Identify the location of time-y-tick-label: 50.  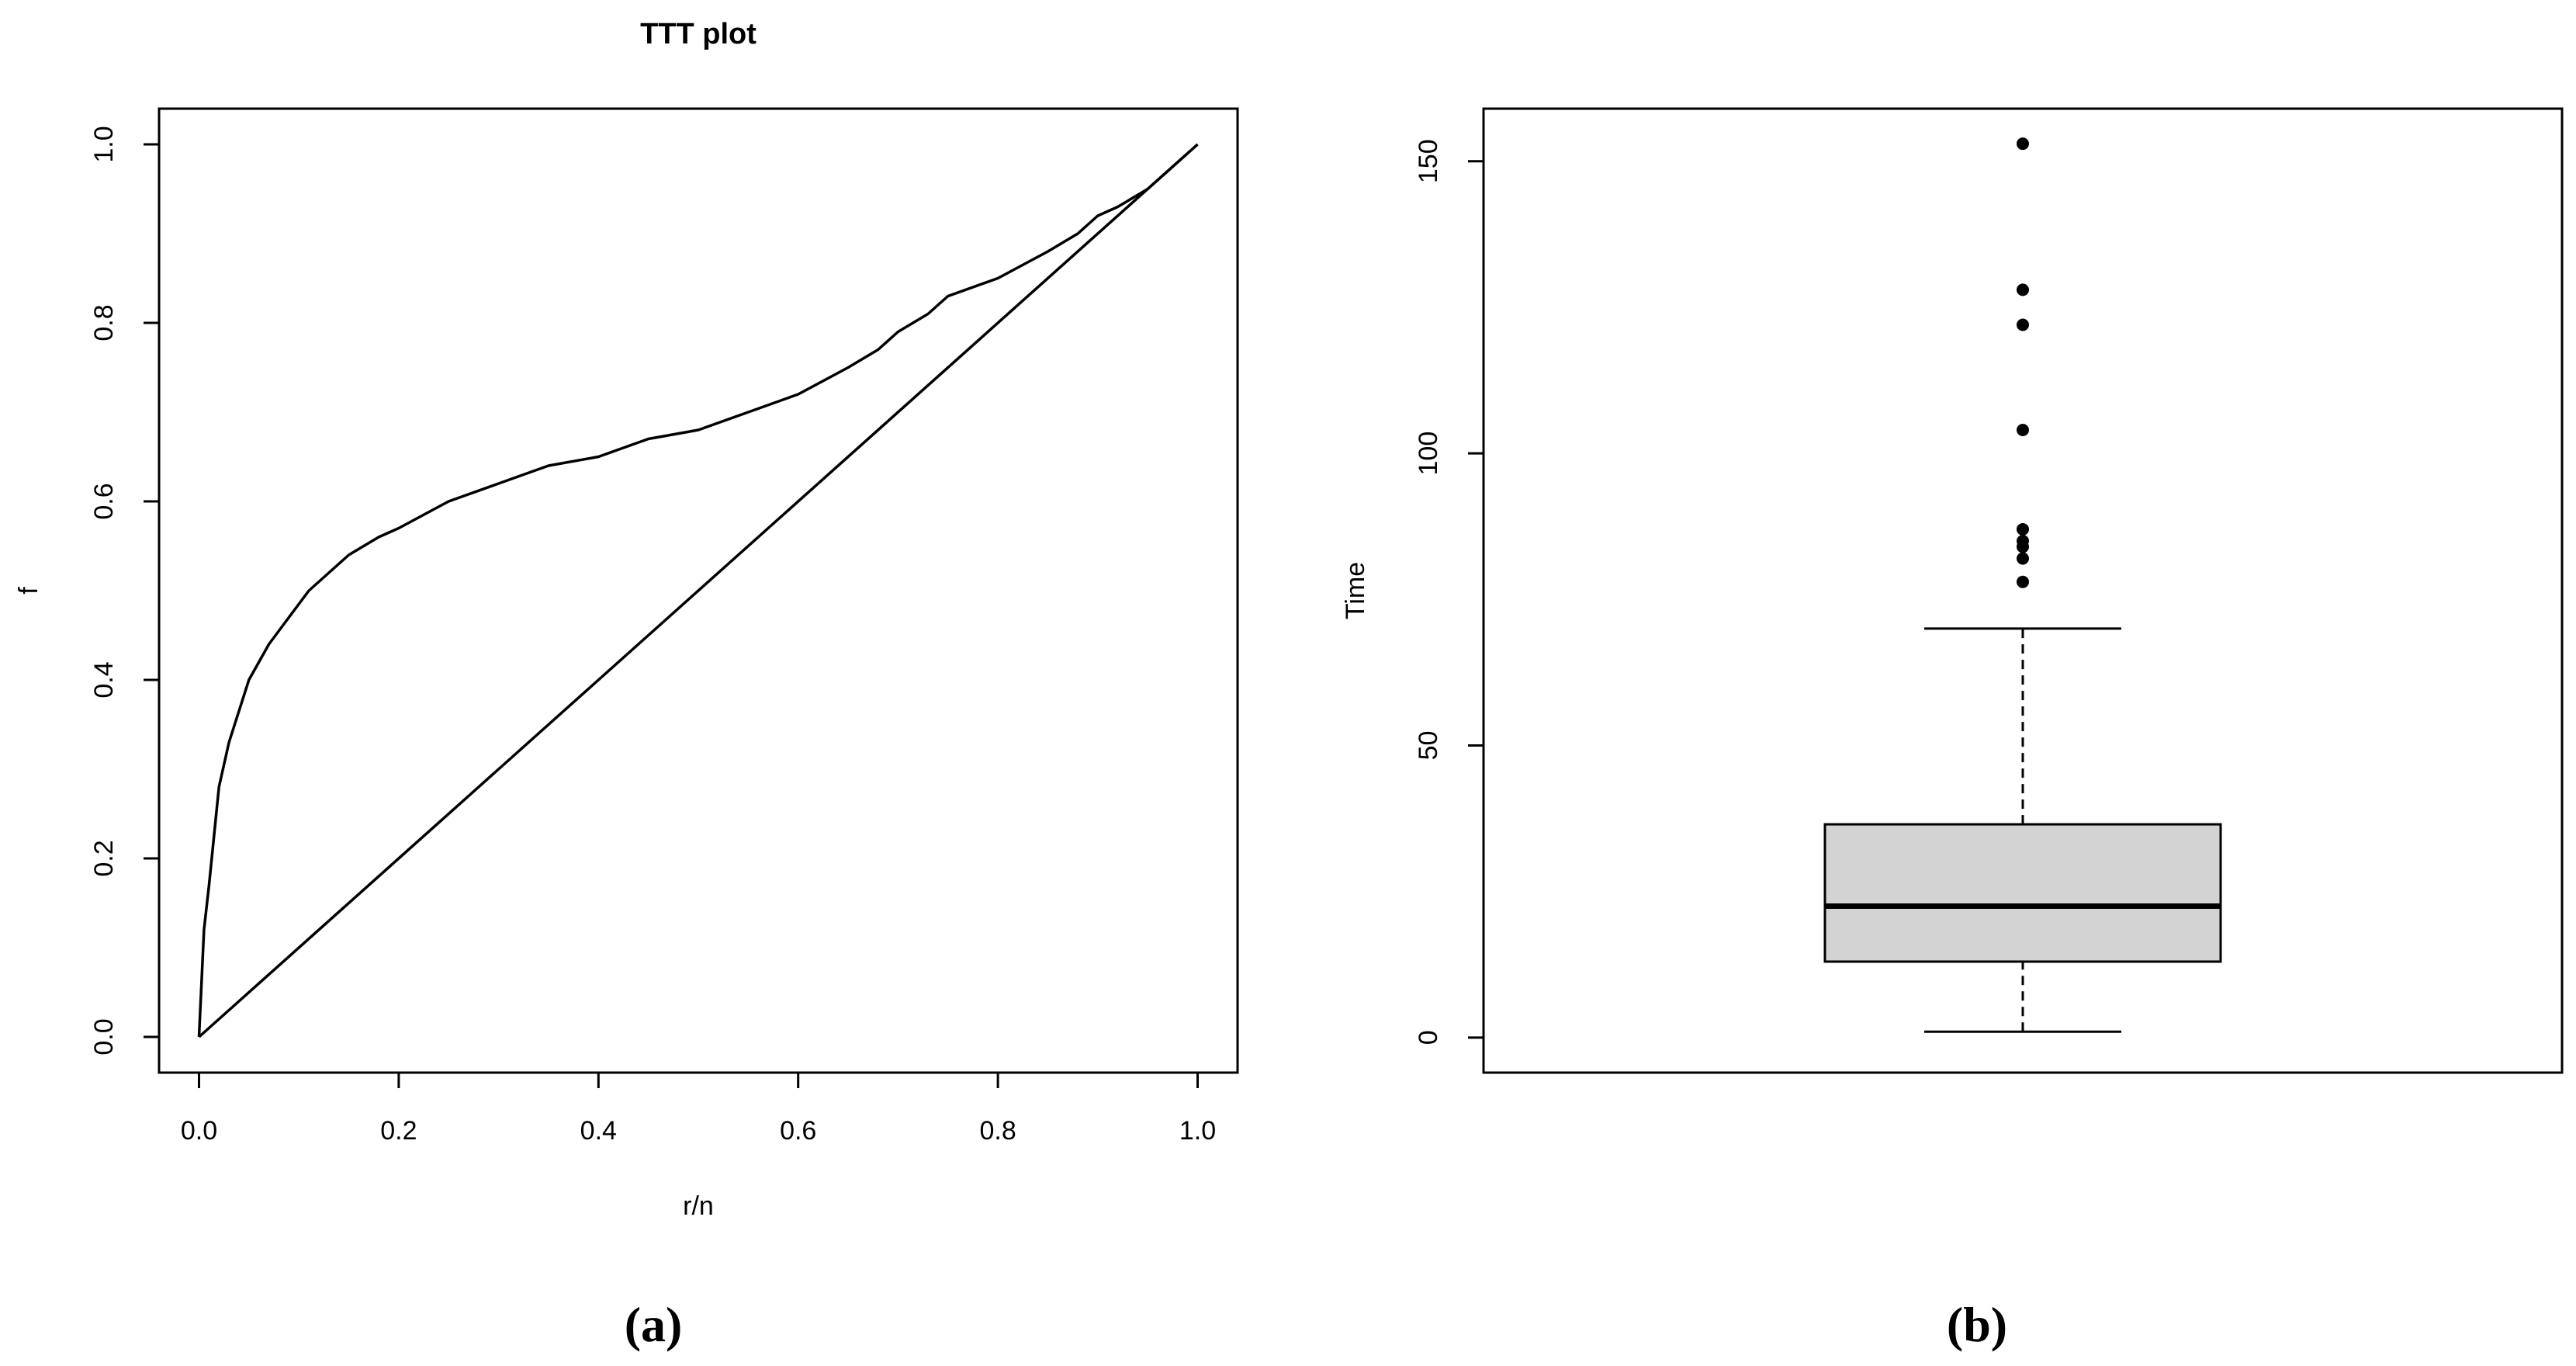
(1428, 746).